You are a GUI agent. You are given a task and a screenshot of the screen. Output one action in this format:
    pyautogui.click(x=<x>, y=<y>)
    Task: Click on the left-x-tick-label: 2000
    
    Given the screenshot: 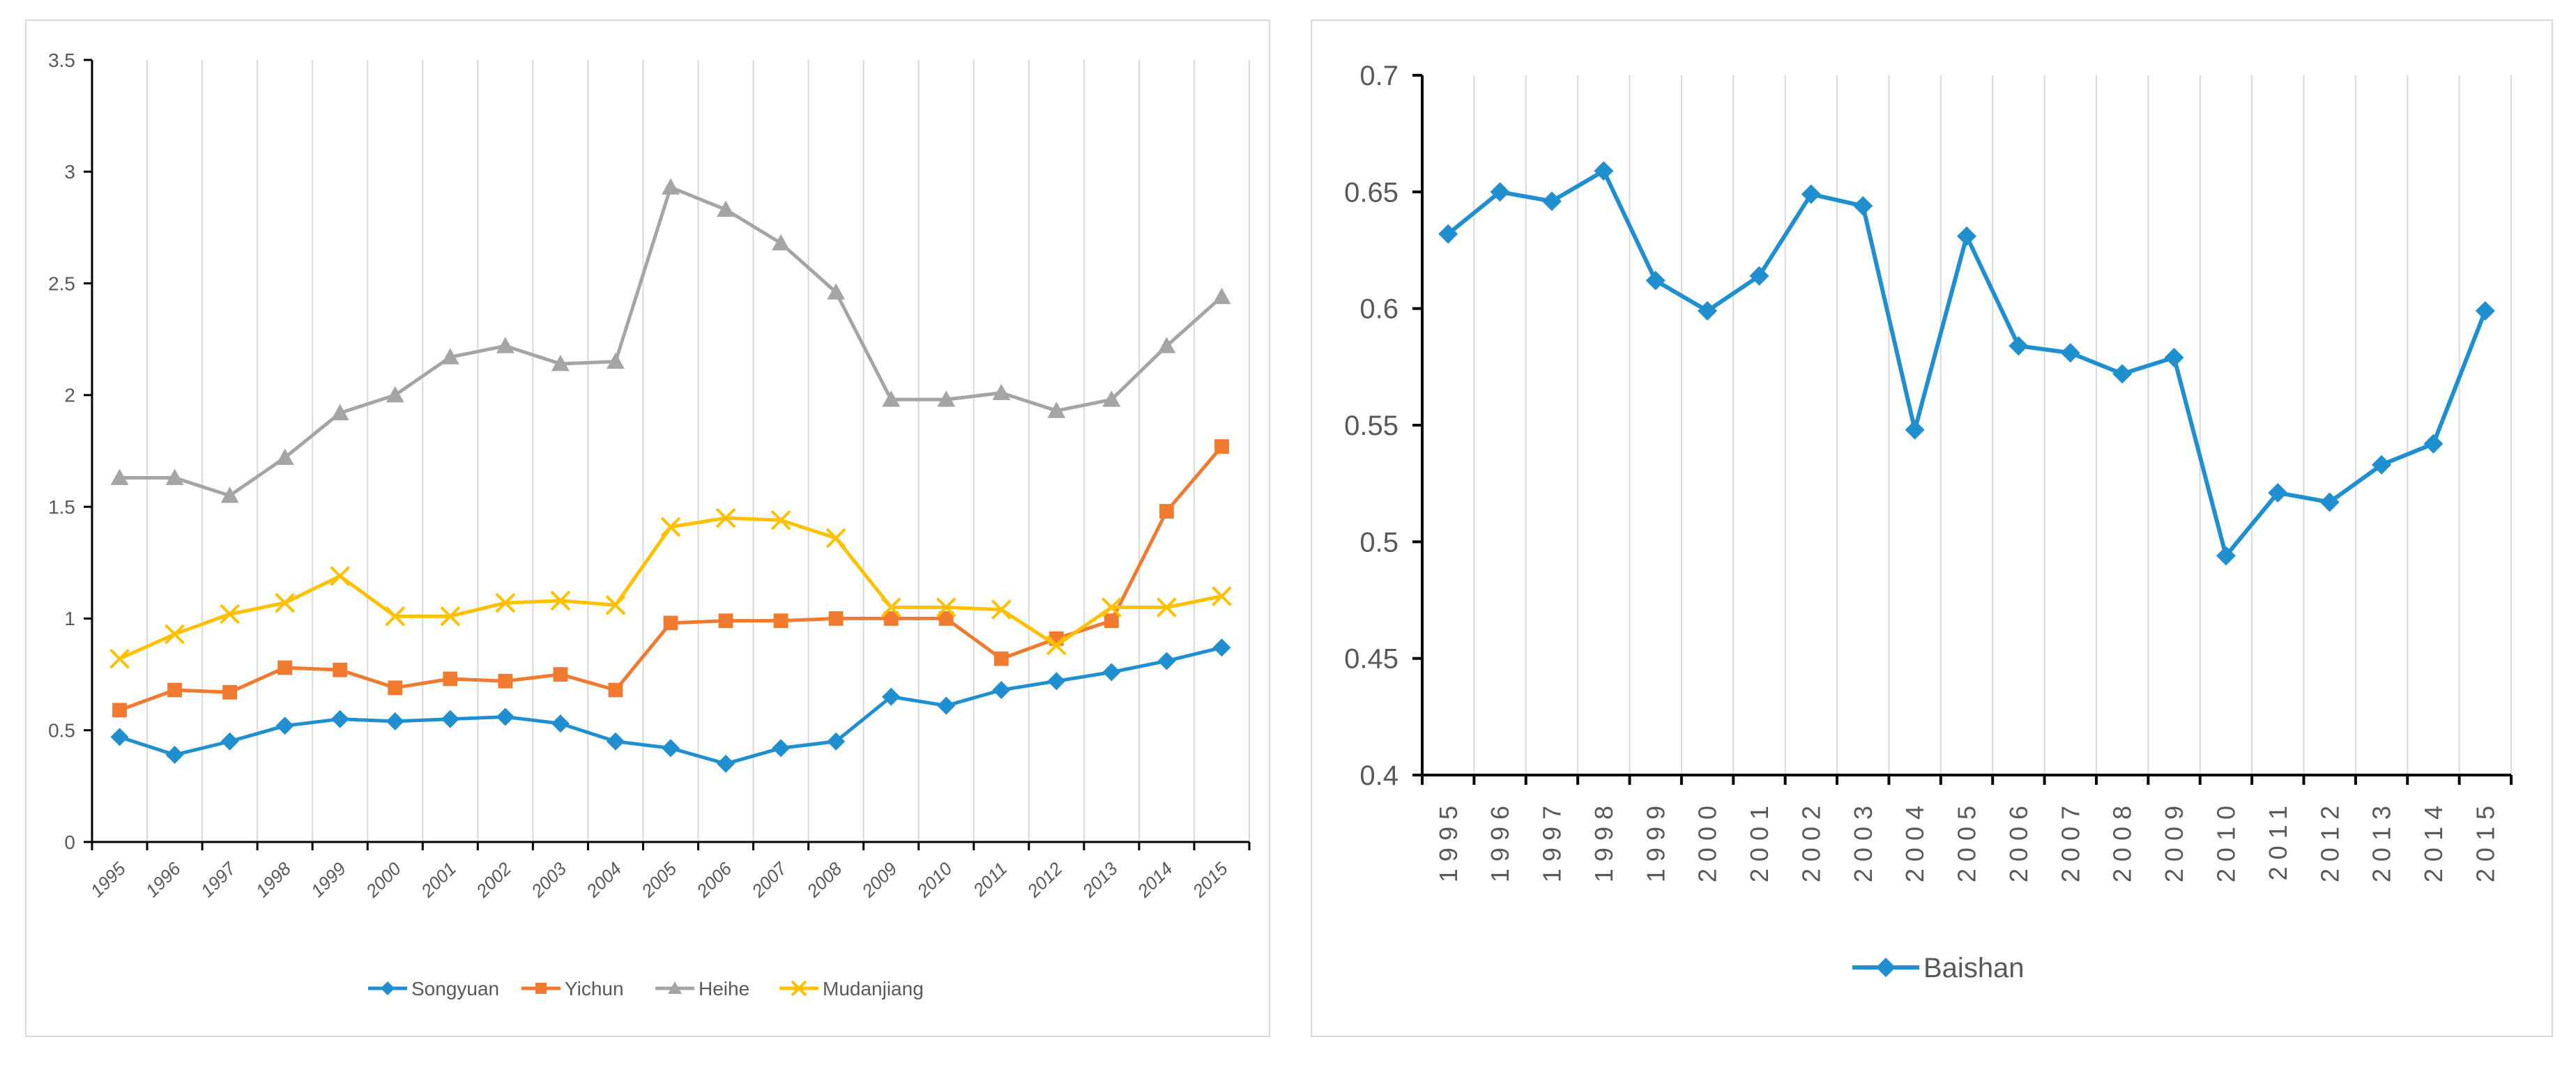 What is the action you would take?
    pyautogui.click(x=383, y=880)
    